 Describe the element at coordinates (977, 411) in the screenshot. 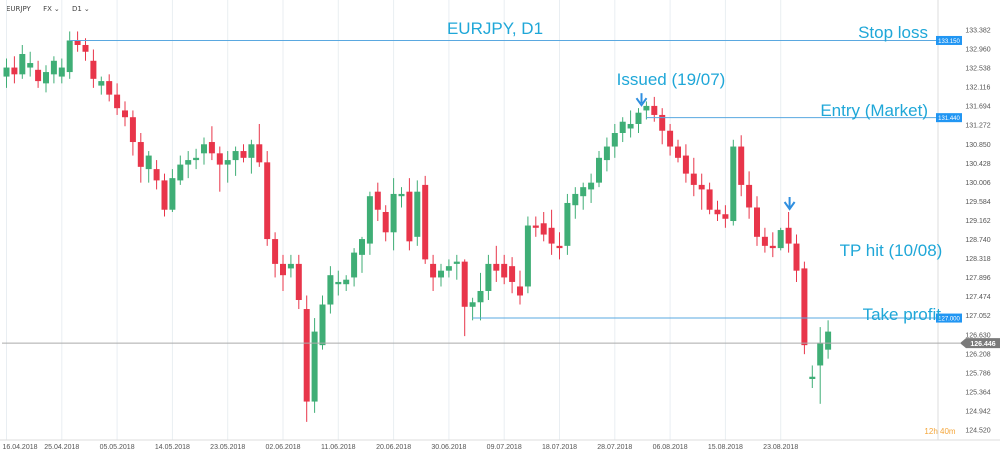

I see `y-tick-label: 124.942` at that location.